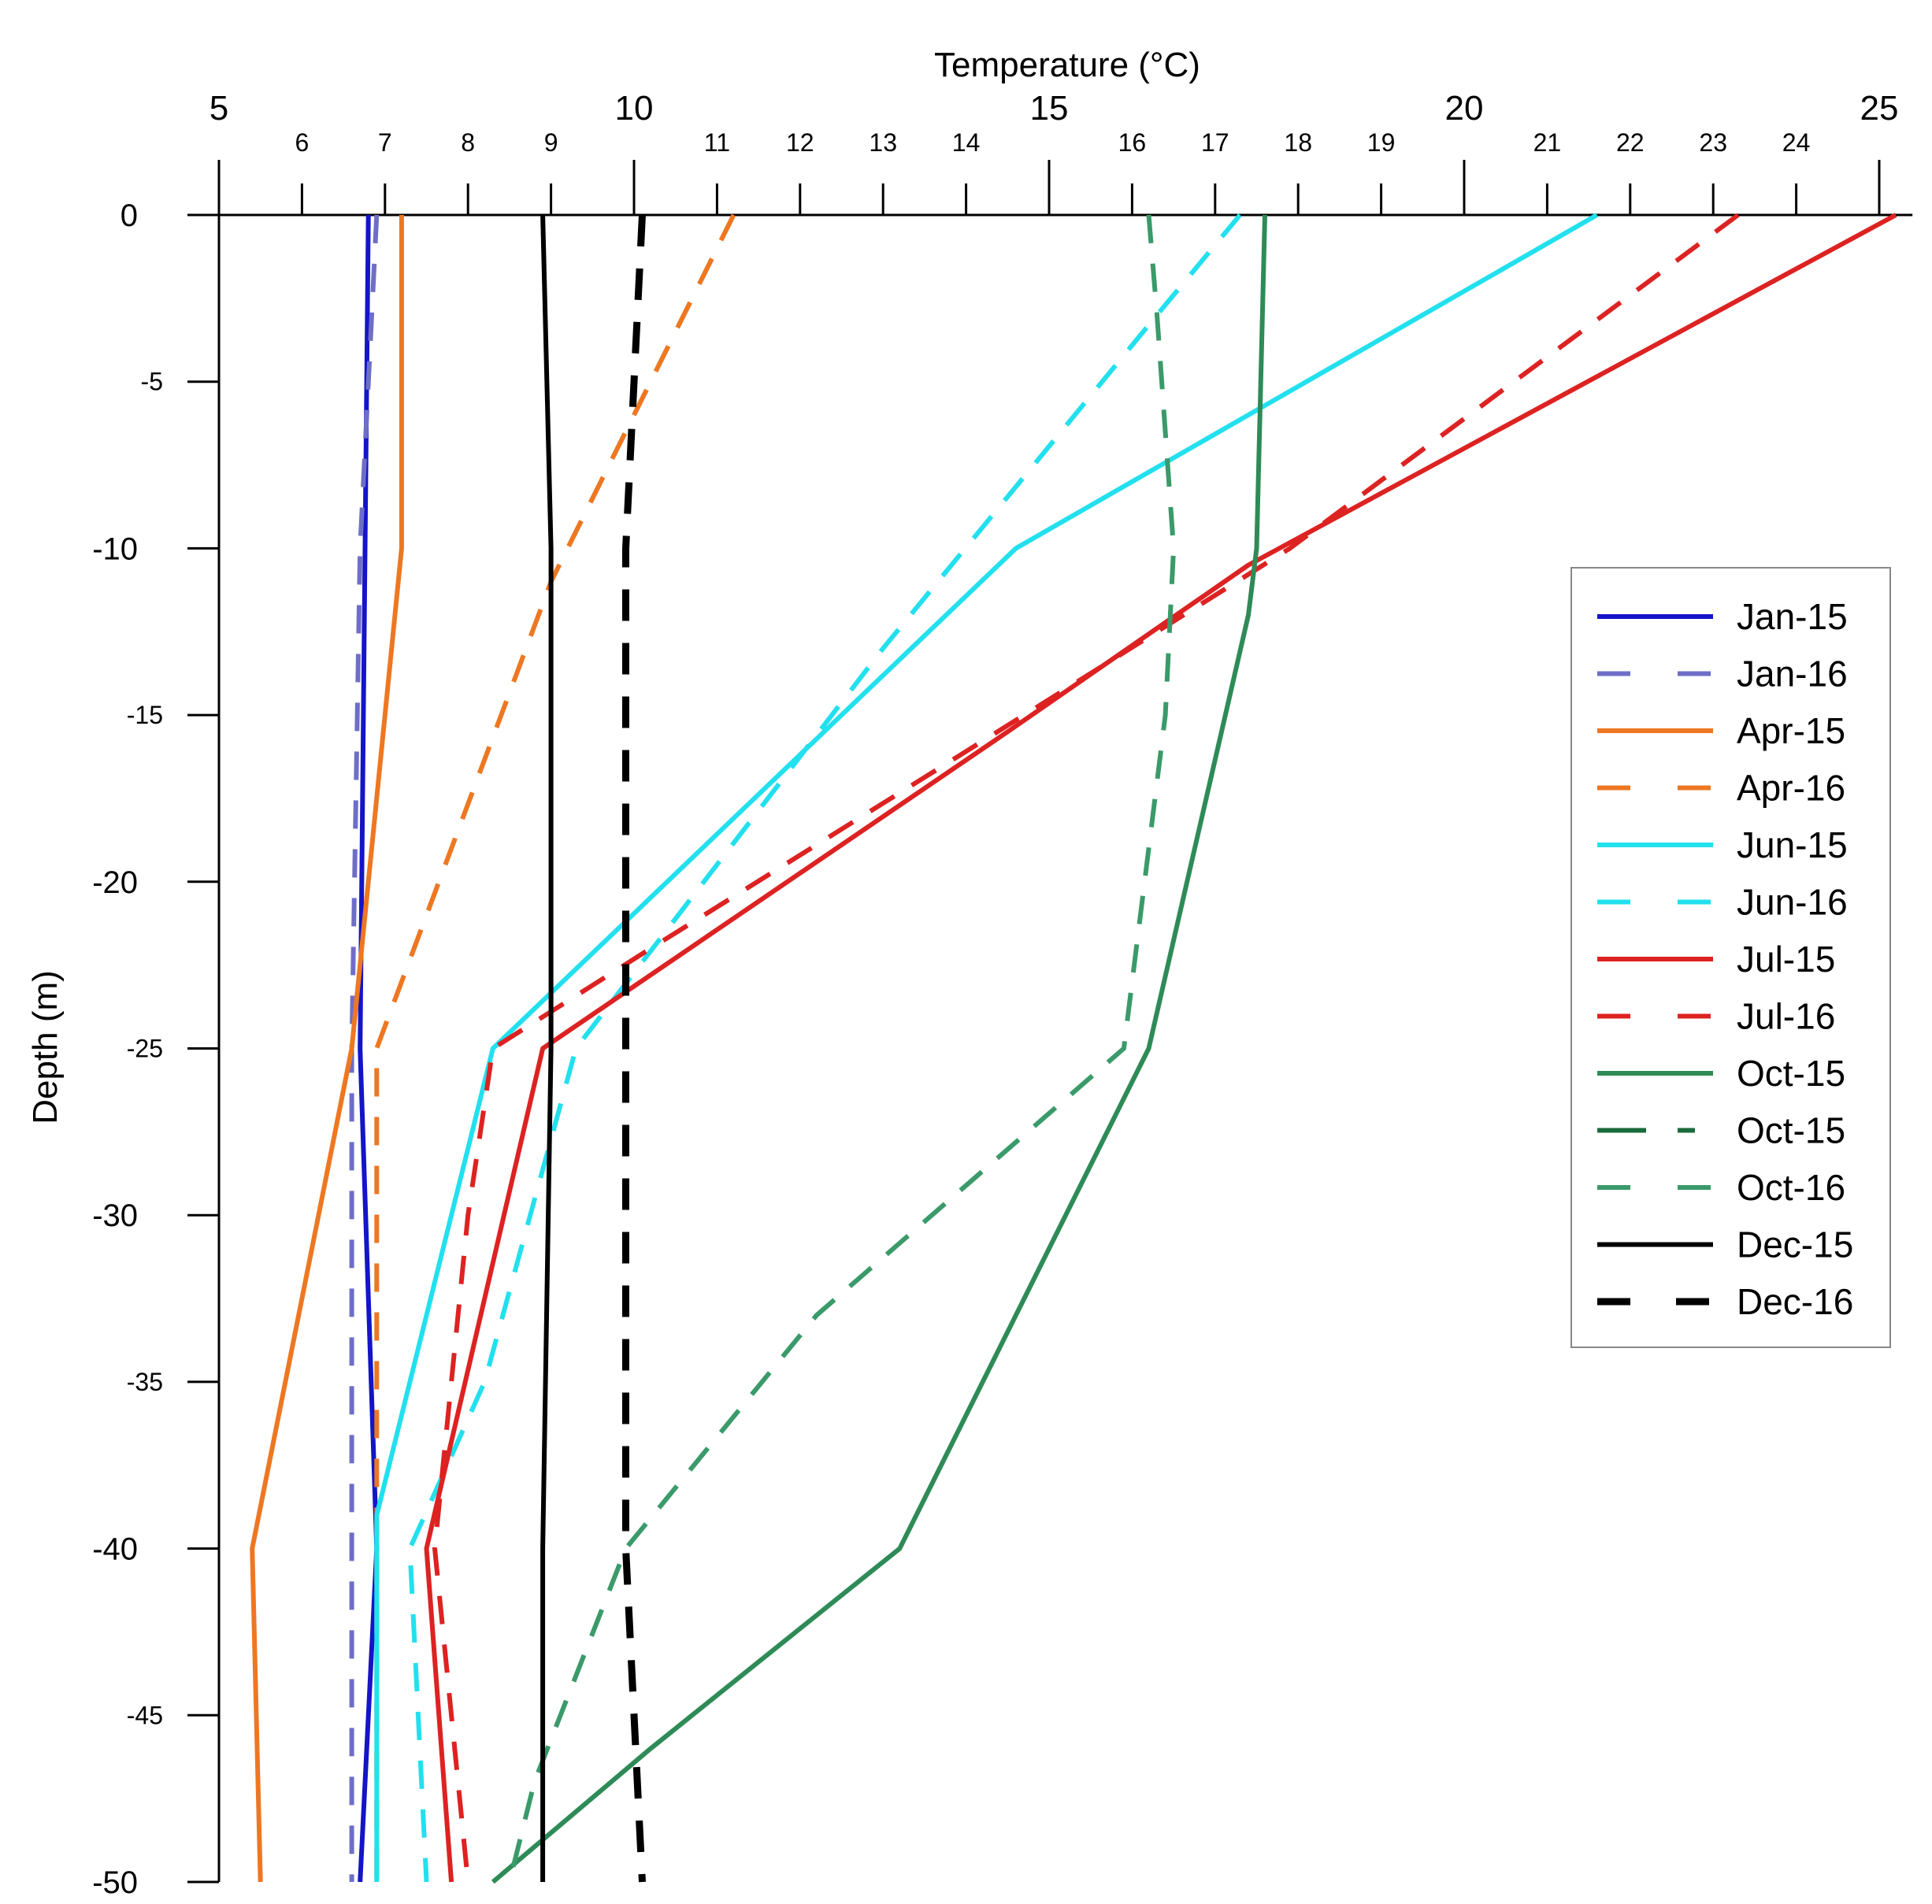 The height and width of the screenshot is (1904, 1932). Describe the element at coordinates (1796, 142) in the screenshot. I see `x-minor-tick-label: 24` at that location.